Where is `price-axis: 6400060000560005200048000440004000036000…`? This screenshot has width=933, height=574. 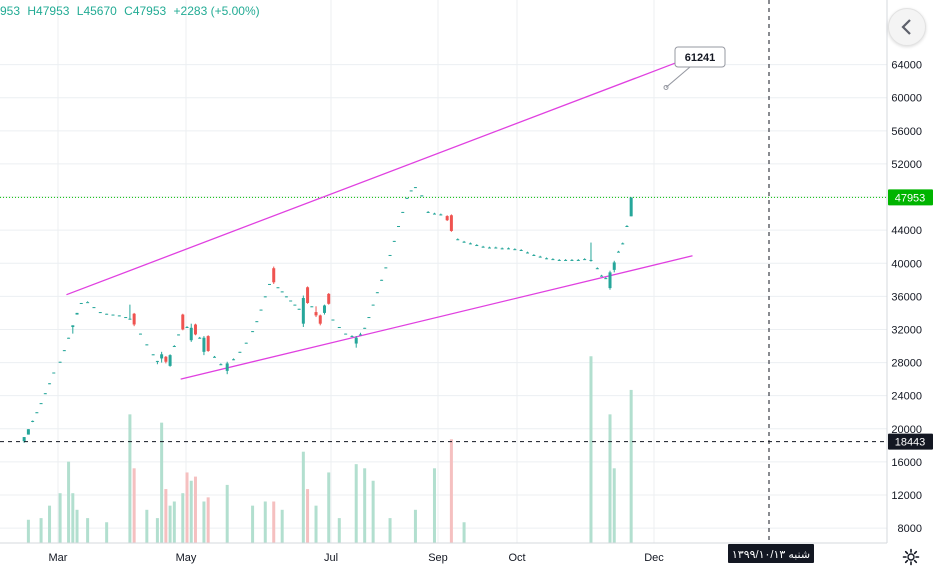
price-axis: 6400060000560005200048000440004000036000… is located at coordinates (906, 298).